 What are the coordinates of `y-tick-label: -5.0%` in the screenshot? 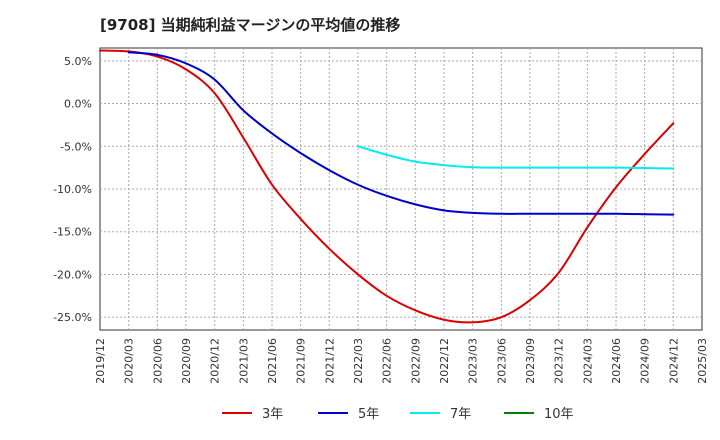 It's located at (76, 146).